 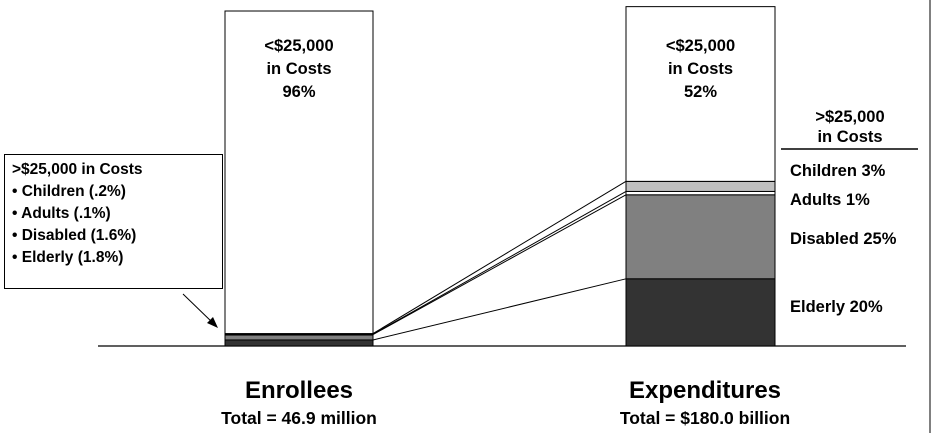 I want to click on right-label-3: Elderly 20%, so click(x=836, y=307).